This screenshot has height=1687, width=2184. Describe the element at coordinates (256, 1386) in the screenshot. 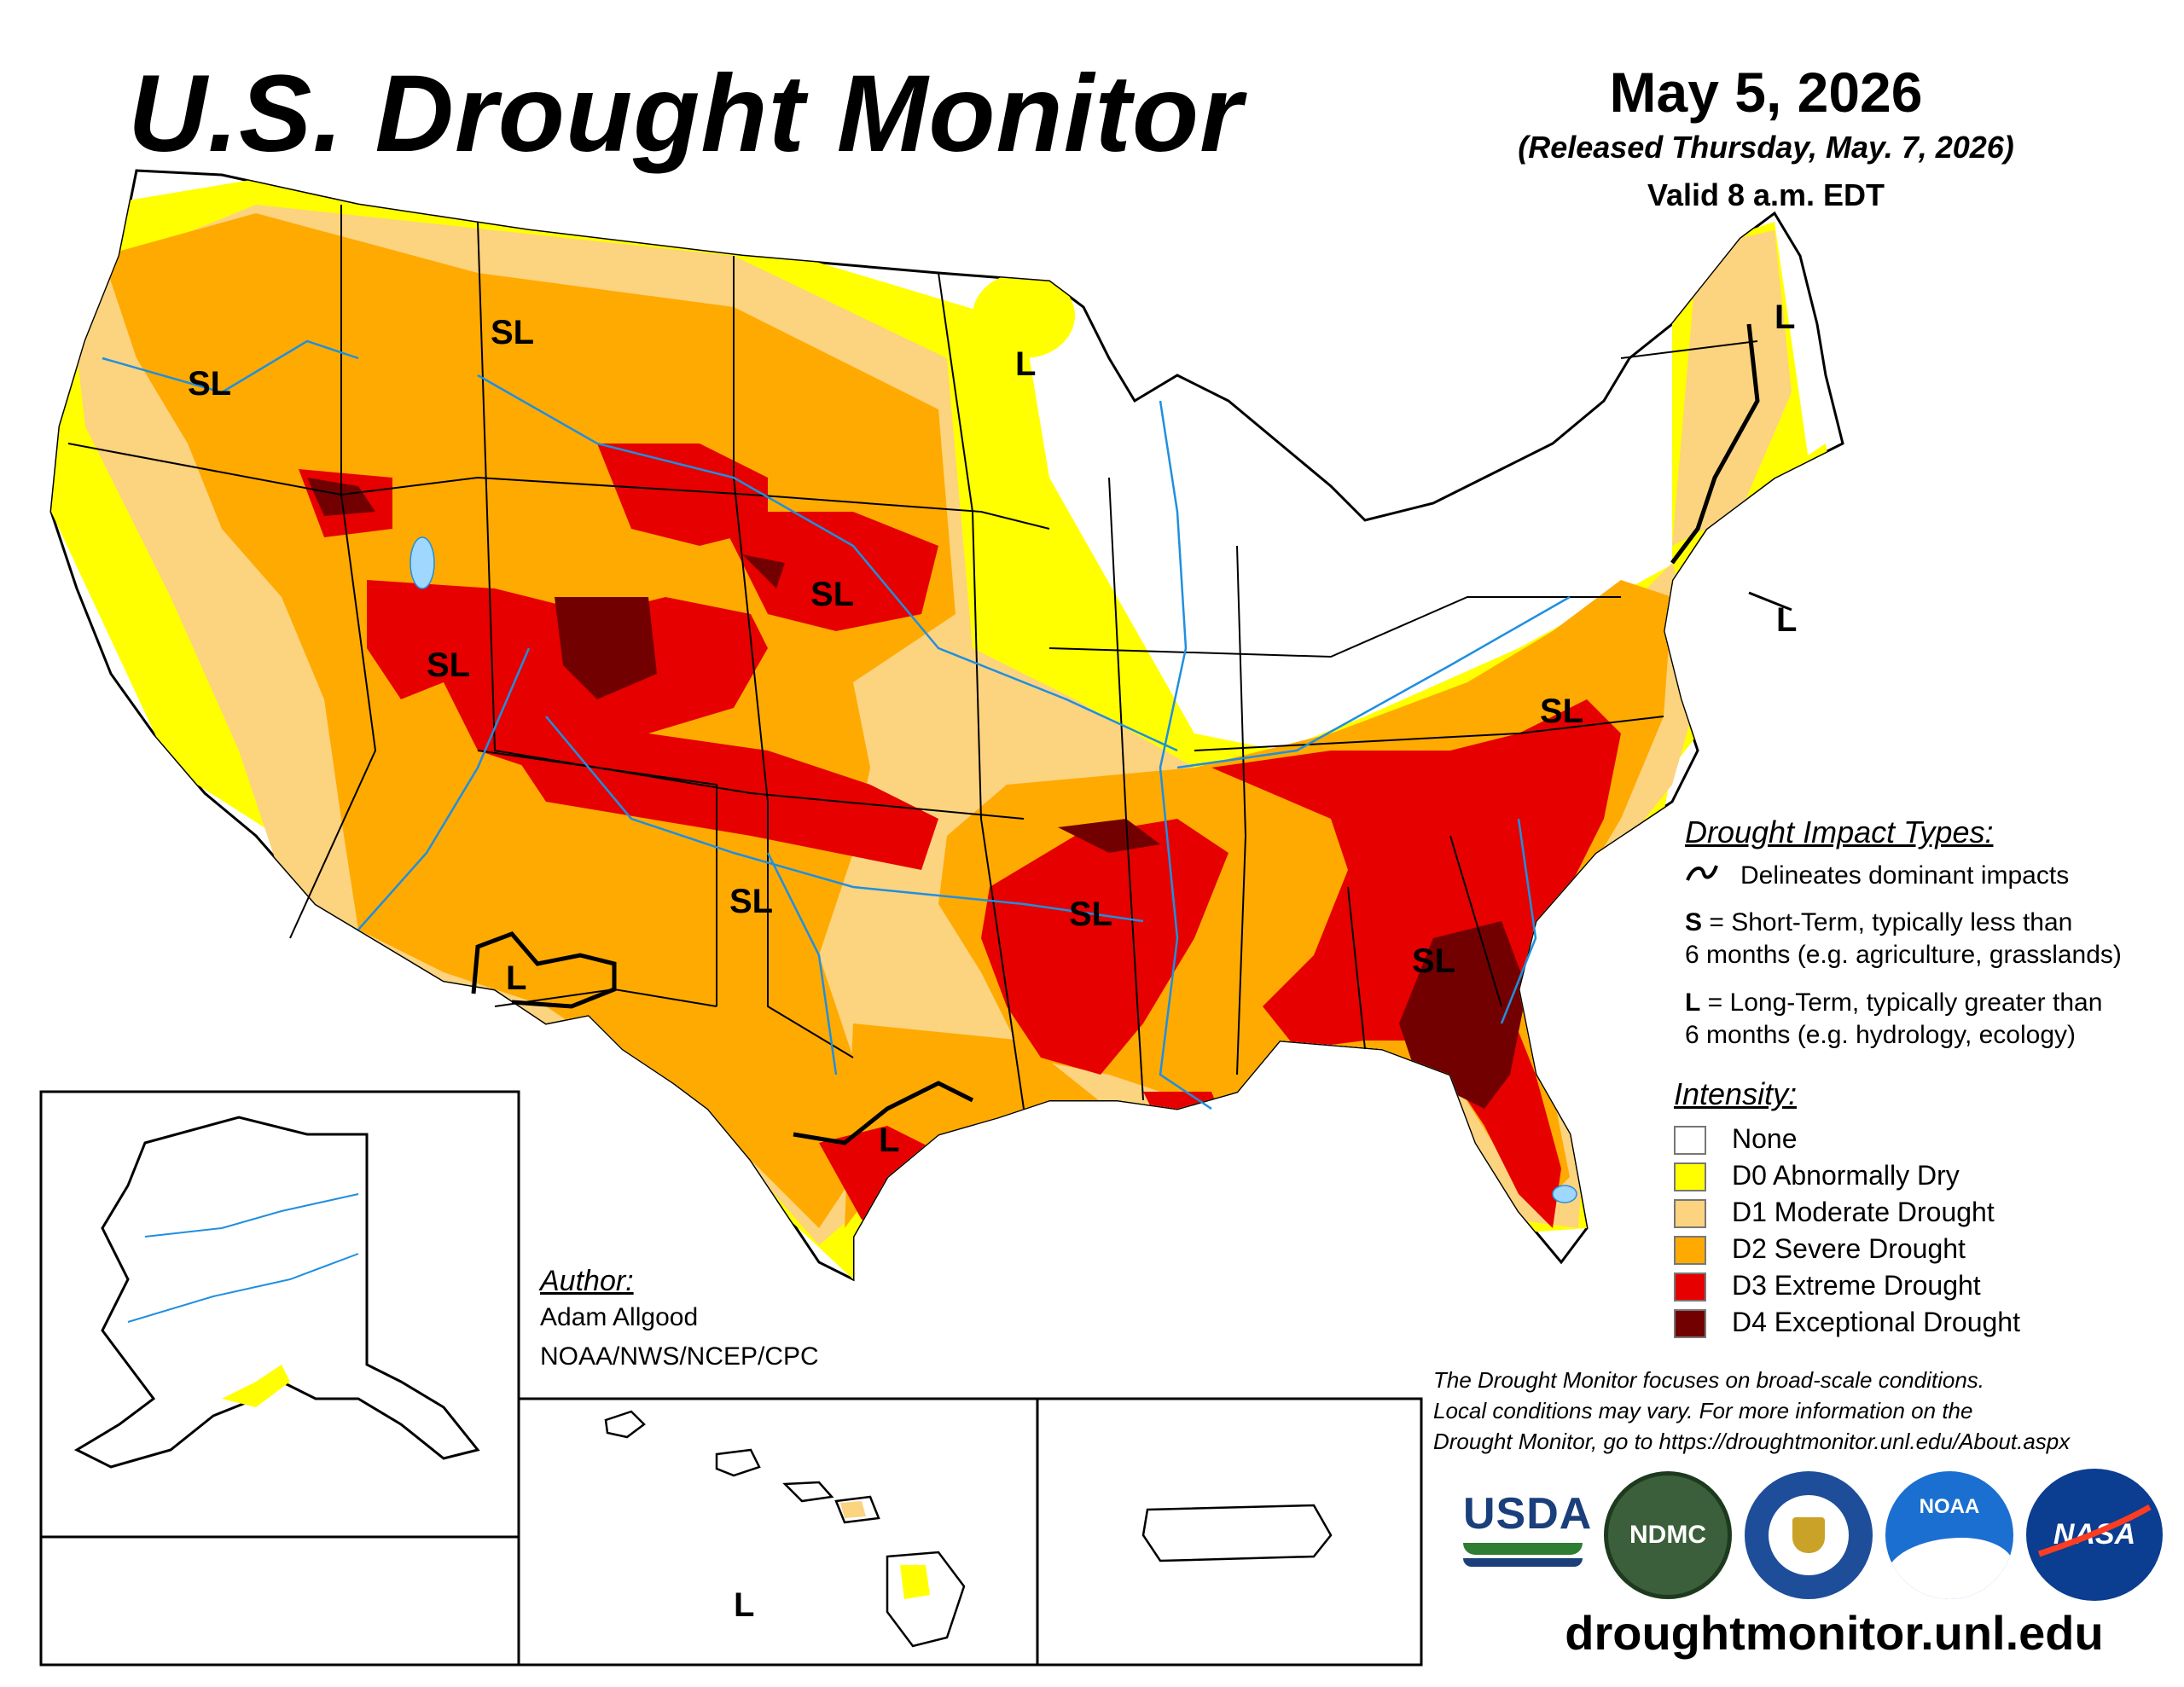

I see `alaska-d0` at that location.